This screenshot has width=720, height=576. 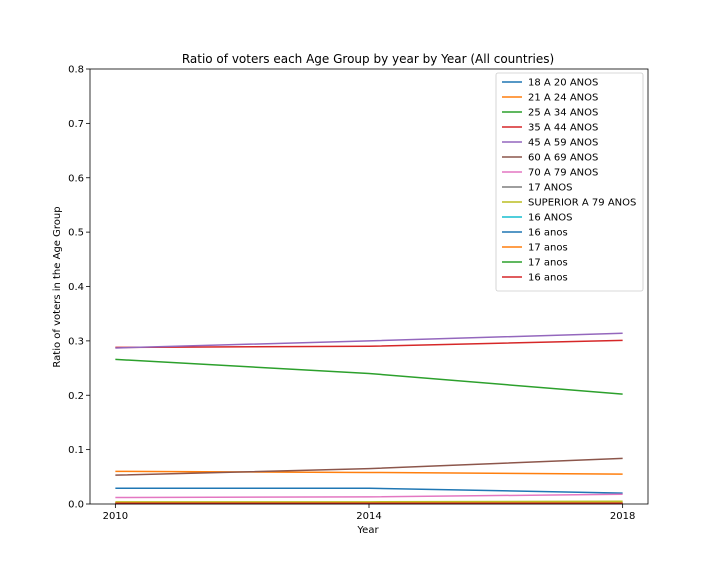 What do you see at coordinates (550, 218) in the screenshot?
I see `legend-label: 16 ANOS` at bounding box center [550, 218].